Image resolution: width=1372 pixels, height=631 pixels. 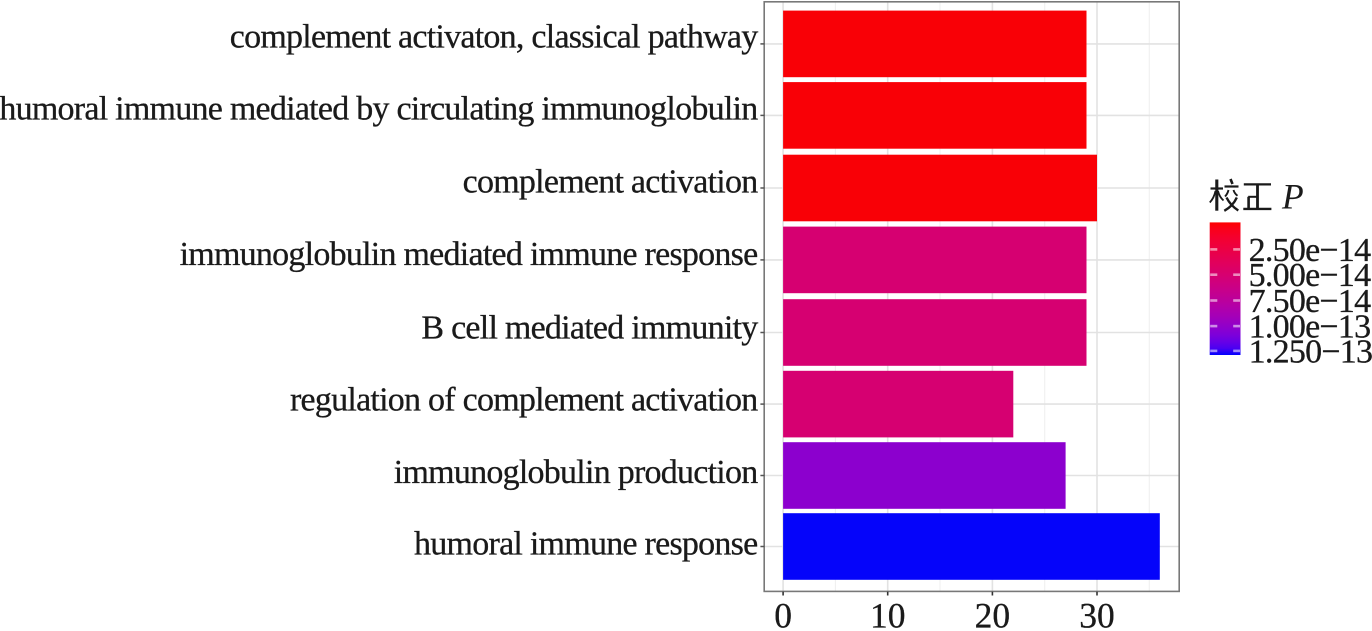 What do you see at coordinates (469, 254) in the screenshot?
I see `svg-text:immunoglobulin mediated immune: immunoglobulin mediated immune response` at bounding box center [469, 254].